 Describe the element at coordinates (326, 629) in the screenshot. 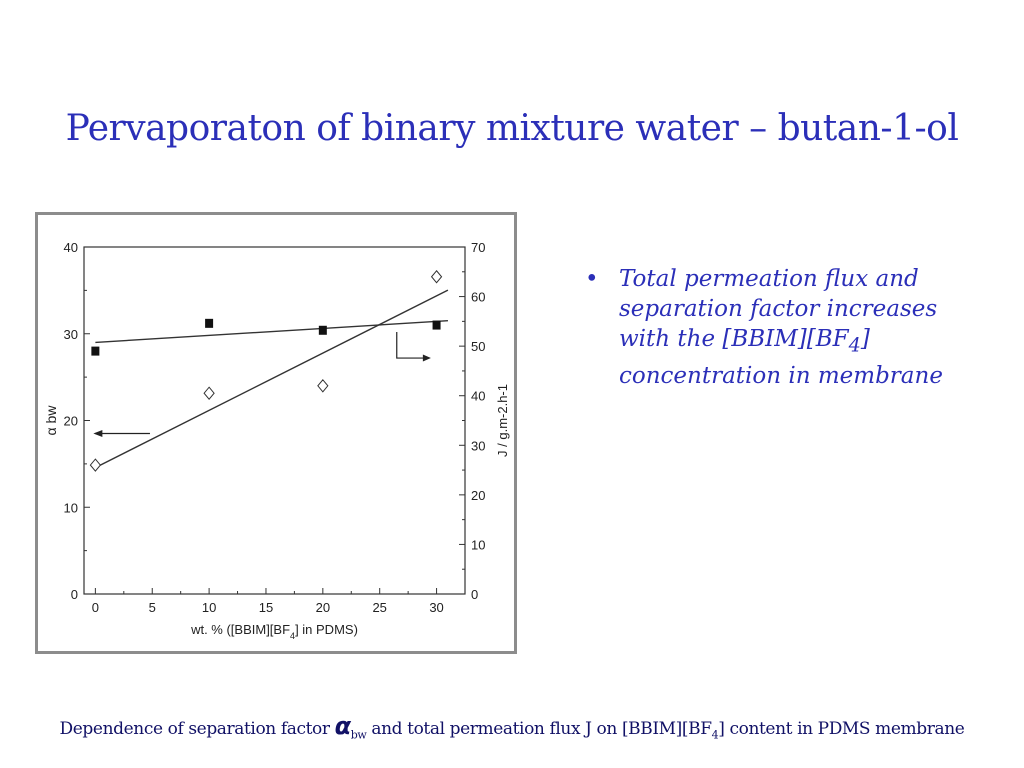

I see `x-axis-label-part2: ] in PDMS)` at that location.